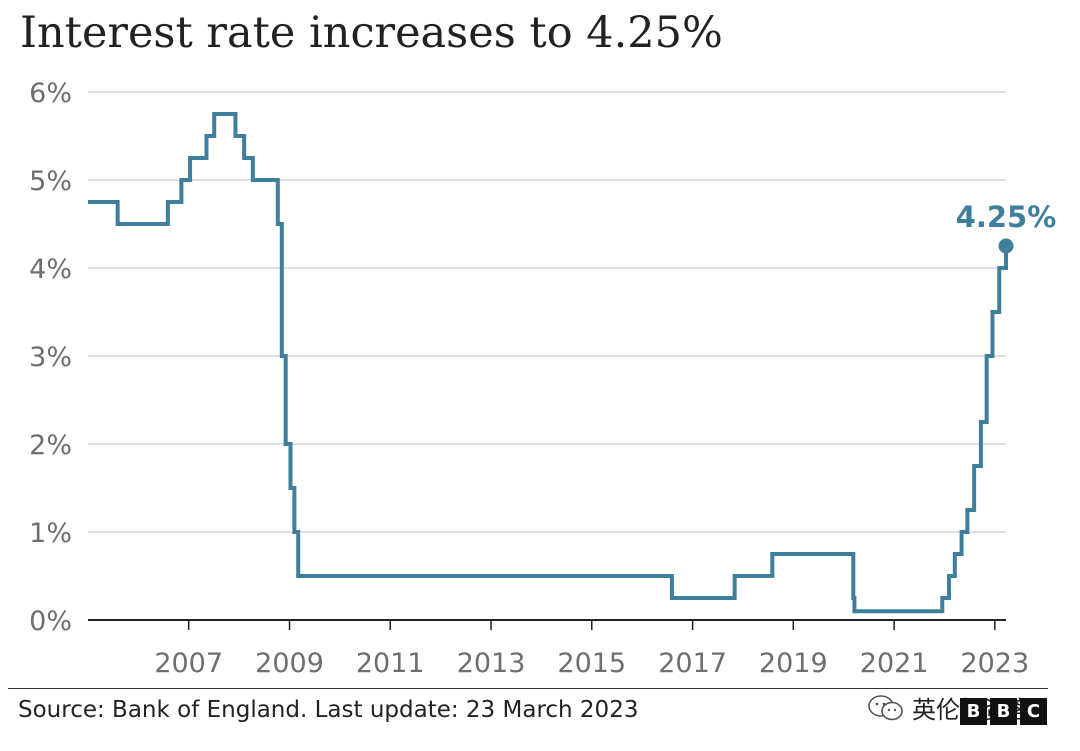 The image size is (1080, 751). What do you see at coordinates (50, 533) in the screenshot?
I see `y-tick-label: 1%` at bounding box center [50, 533].